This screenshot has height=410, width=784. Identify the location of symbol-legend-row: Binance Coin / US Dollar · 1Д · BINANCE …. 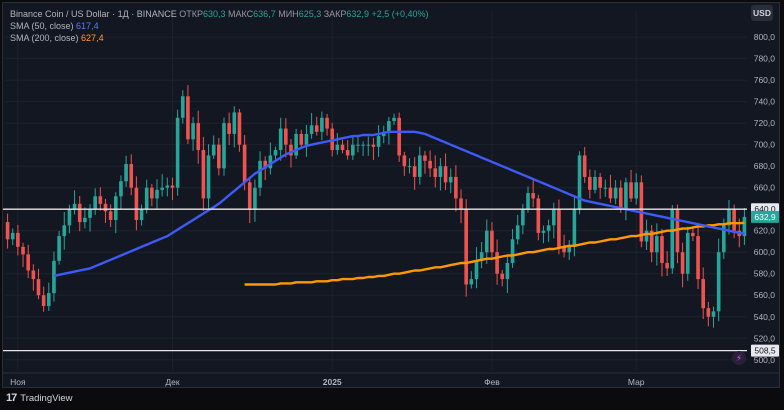
(219, 14).